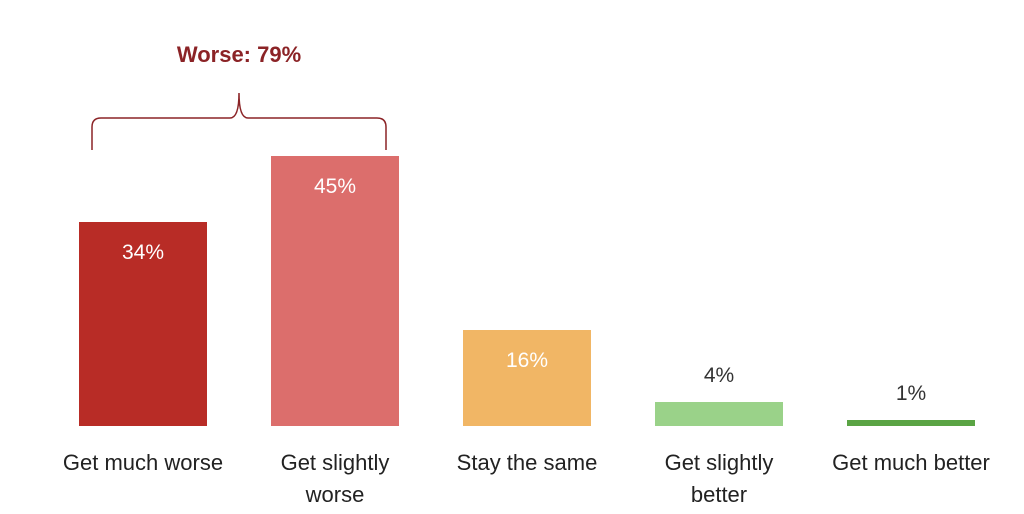  What do you see at coordinates (527, 360) in the screenshot?
I see `value-label-3: 16%` at bounding box center [527, 360].